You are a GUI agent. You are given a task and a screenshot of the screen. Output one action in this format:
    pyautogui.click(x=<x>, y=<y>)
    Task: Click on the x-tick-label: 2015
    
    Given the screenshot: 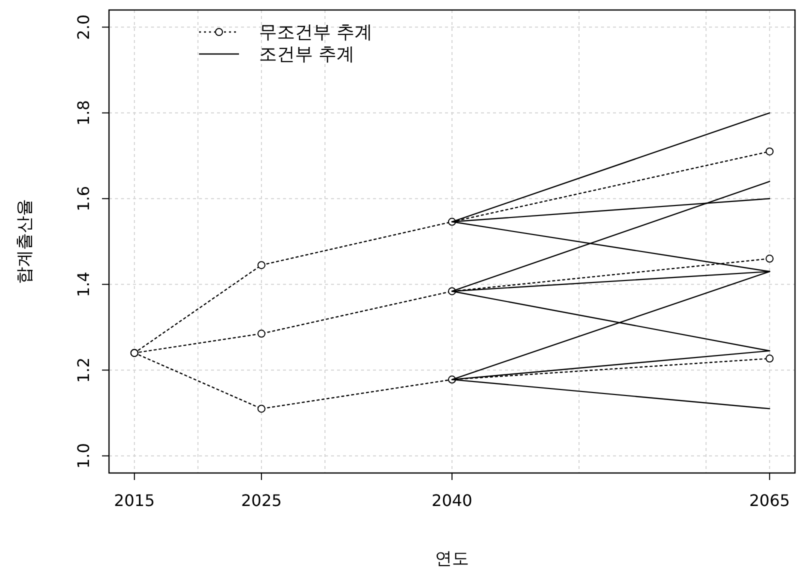 What is the action you would take?
    pyautogui.click(x=134, y=500)
    